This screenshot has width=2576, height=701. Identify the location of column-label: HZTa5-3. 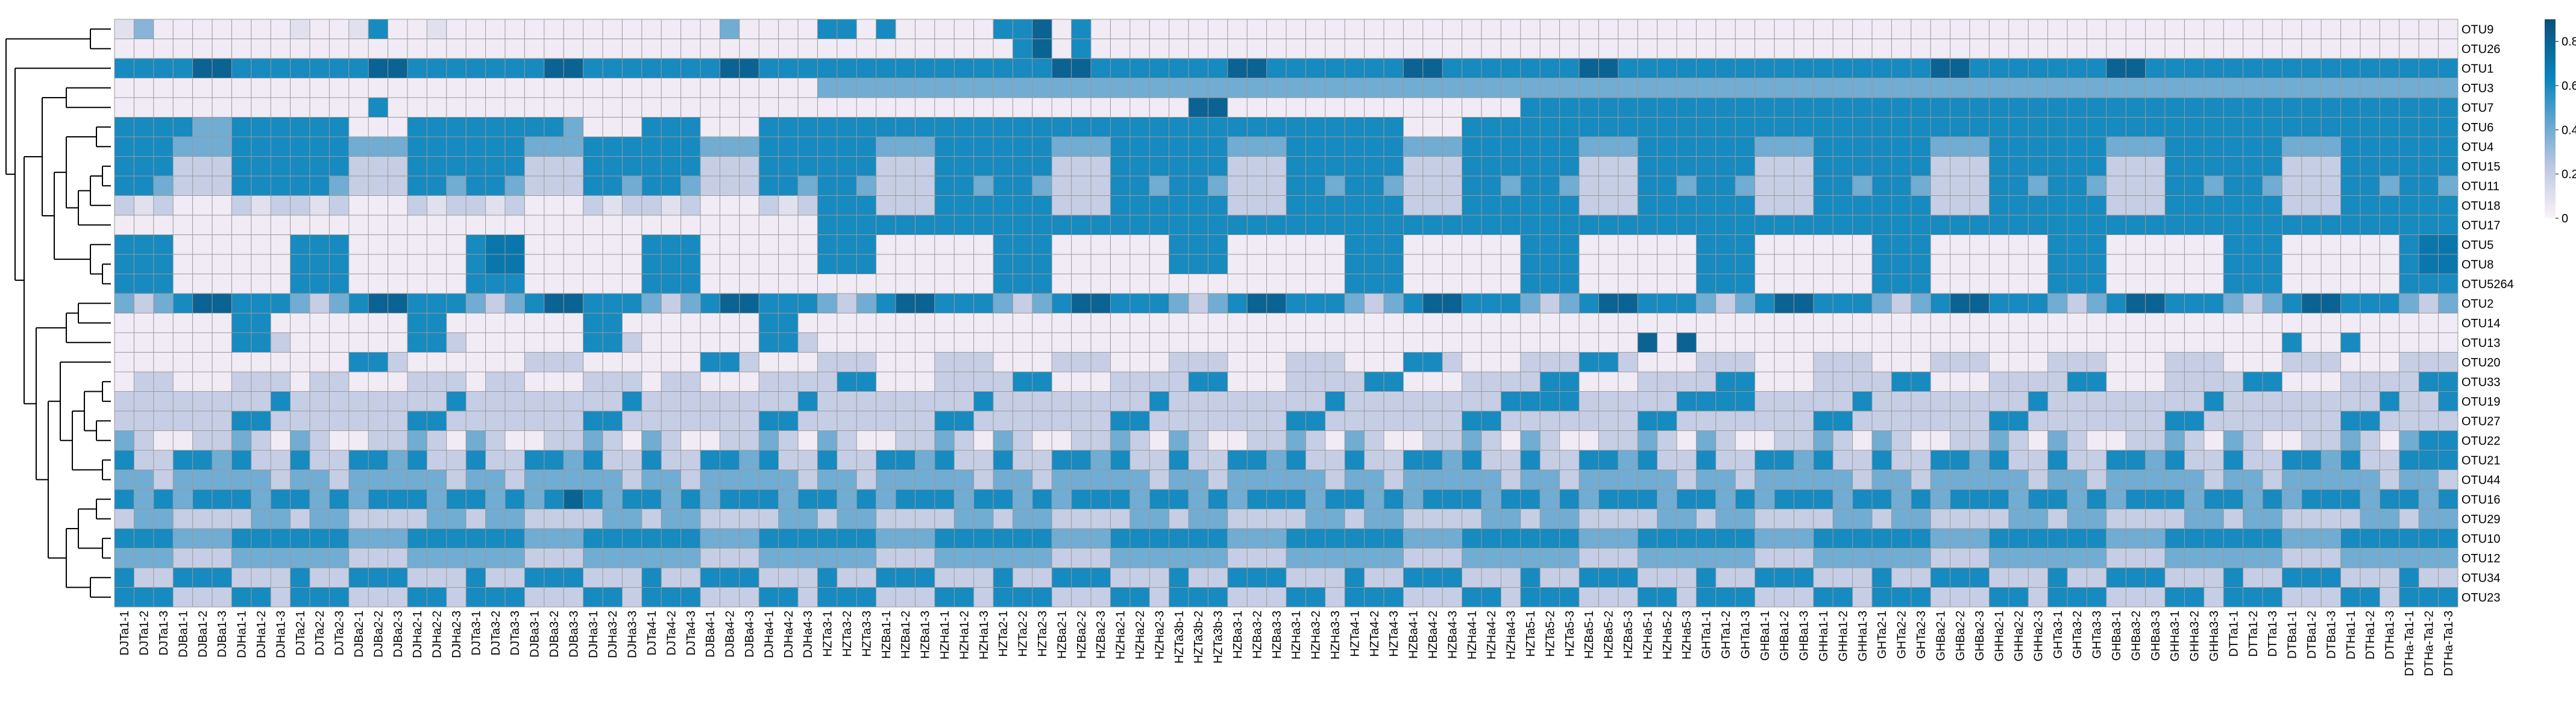
(1570, 634).